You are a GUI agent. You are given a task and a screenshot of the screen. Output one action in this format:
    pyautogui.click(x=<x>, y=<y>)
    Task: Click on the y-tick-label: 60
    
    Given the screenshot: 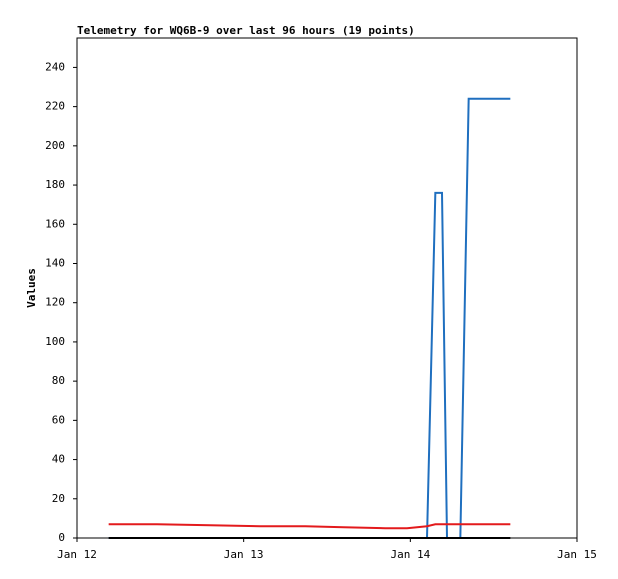 What is the action you would take?
    pyautogui.click(x=58, y=419)
    